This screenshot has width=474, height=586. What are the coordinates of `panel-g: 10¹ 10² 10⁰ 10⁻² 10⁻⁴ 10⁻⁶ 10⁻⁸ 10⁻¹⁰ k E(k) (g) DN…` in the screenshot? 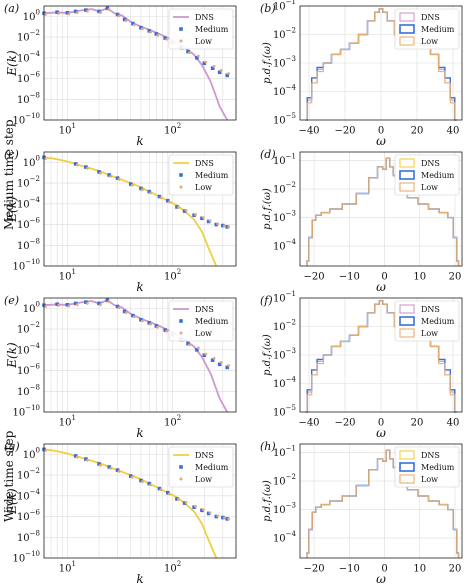 It's located at (120, 513).